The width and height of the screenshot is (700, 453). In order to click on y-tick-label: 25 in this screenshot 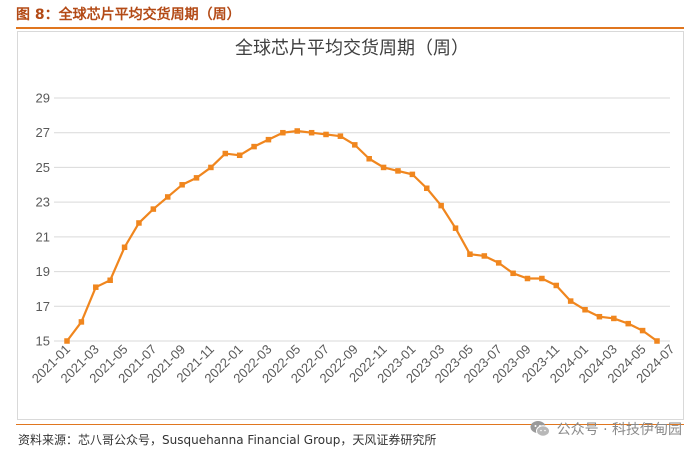, I will do `click(43, 167)`.